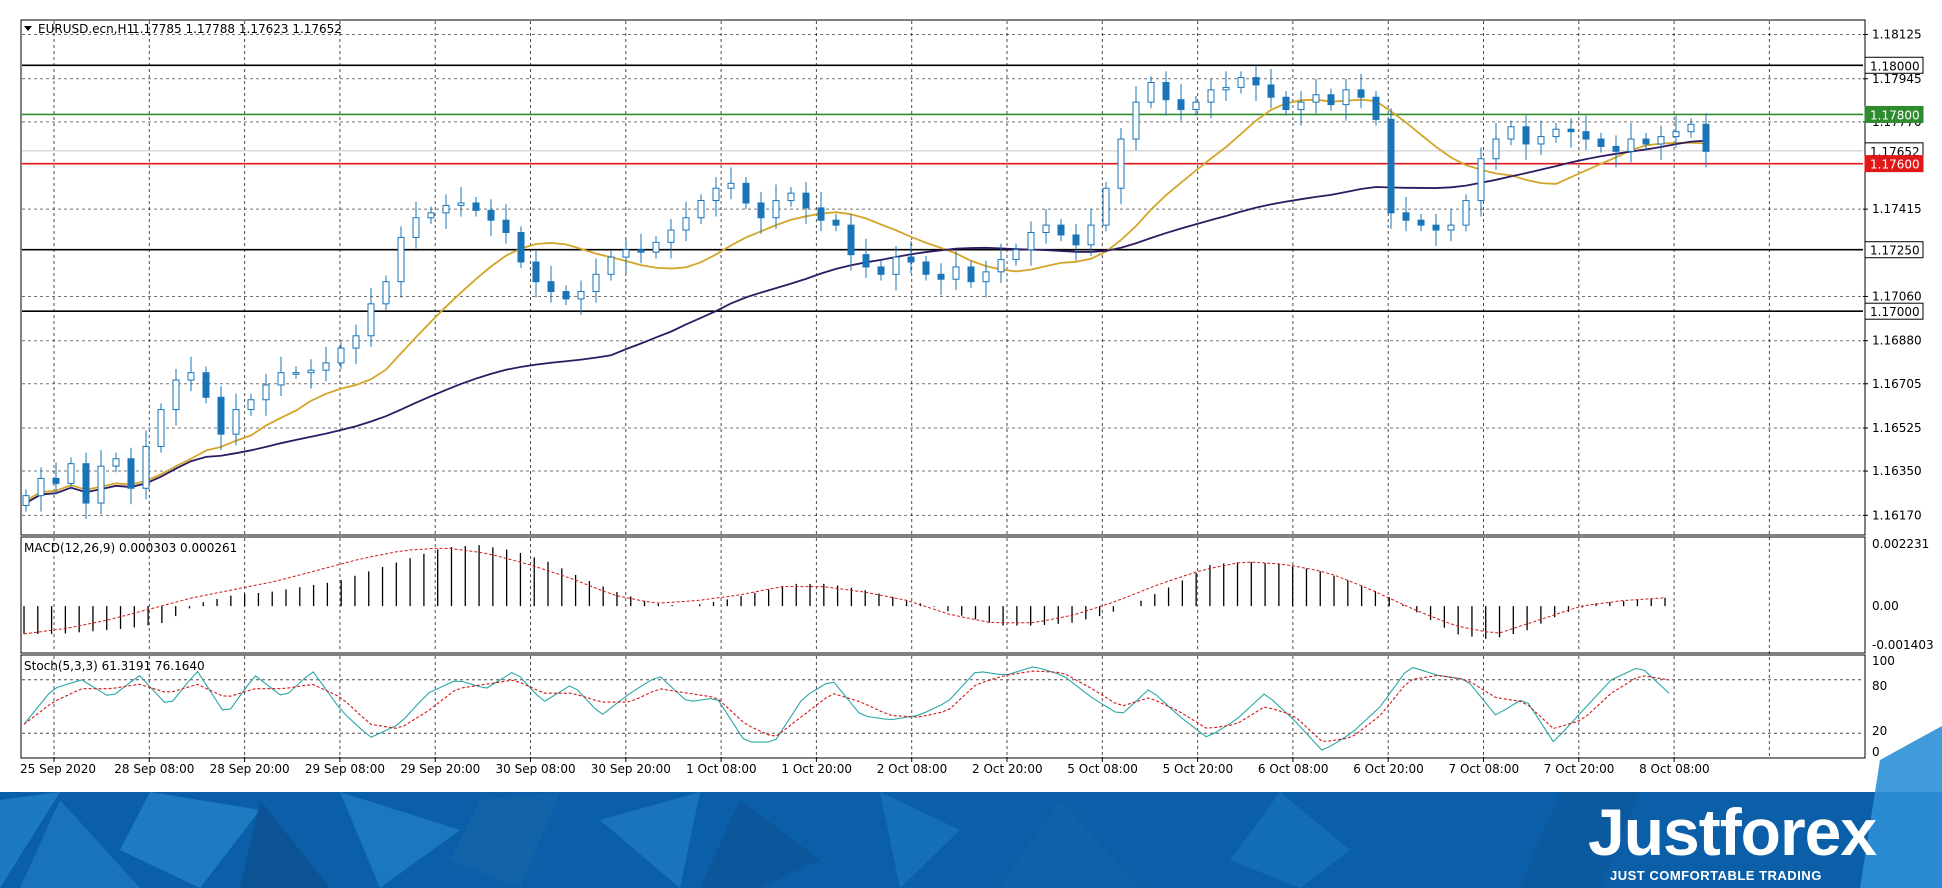  I want to click on brand-tagline: JUST COMFORTABLE TRADING, so click(1716, 875).